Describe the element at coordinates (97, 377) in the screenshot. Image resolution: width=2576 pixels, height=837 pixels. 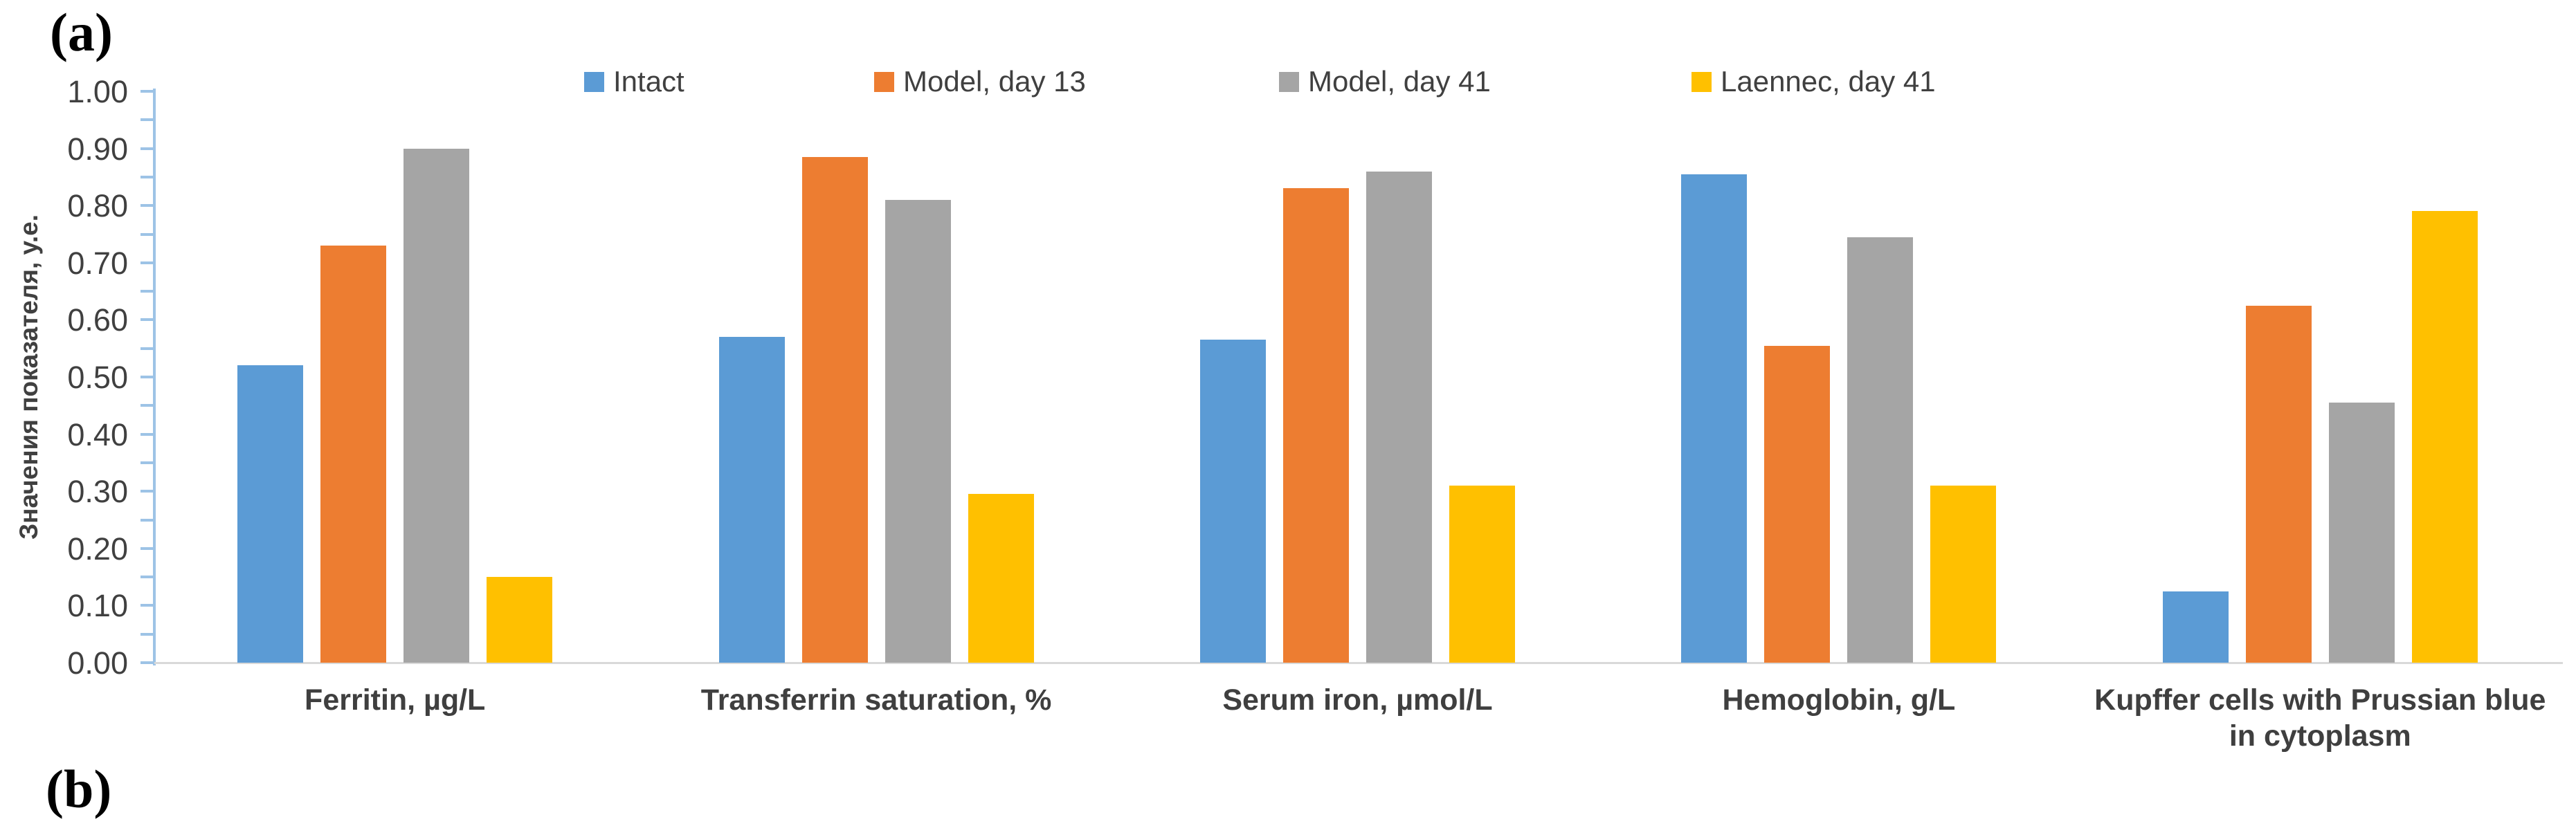
I see `y-tick-label: 0.50` at that location.